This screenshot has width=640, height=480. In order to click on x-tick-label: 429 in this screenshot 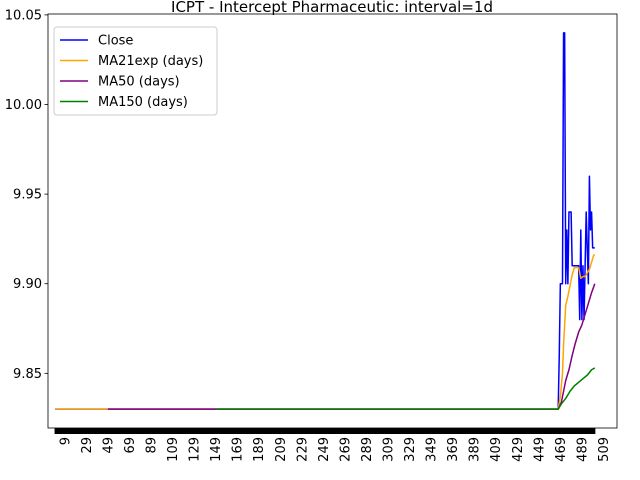, I will do `click(518, 449)`.